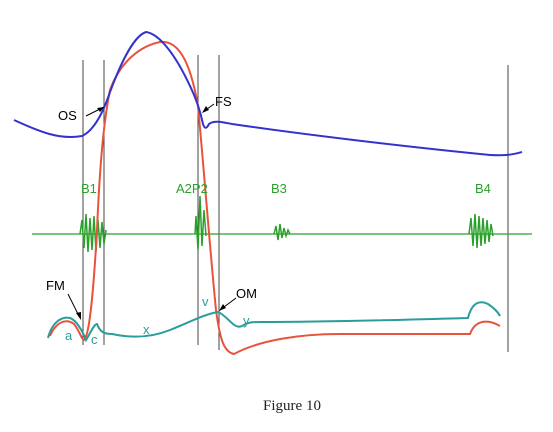 This screenshot has width=553, height=432. Describe the element at coordinates (200, 223) in the screenshot. I see `a2p2-sound-burst` at that location.